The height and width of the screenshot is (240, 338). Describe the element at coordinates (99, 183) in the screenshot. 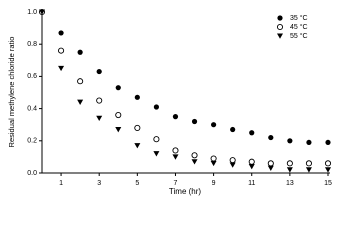

I see `x-tick-label: 3` at that location.